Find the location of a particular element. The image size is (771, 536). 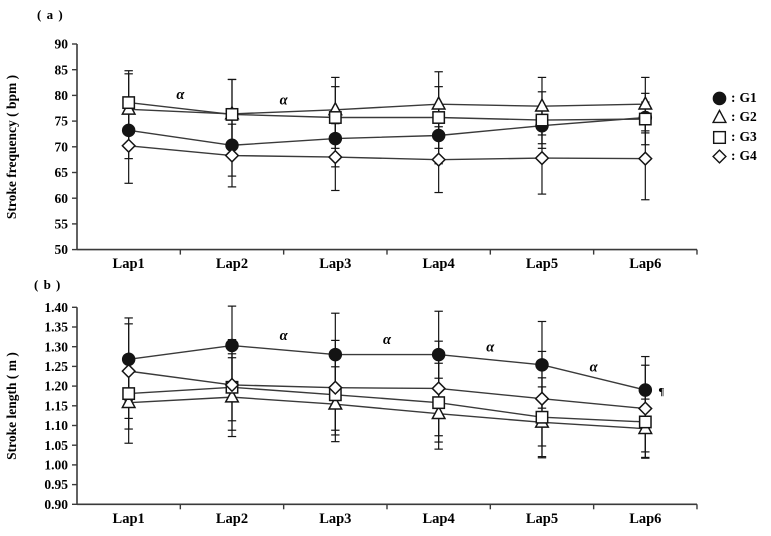

y-tick-label: 1.25 is located at coordinates (56, 366).